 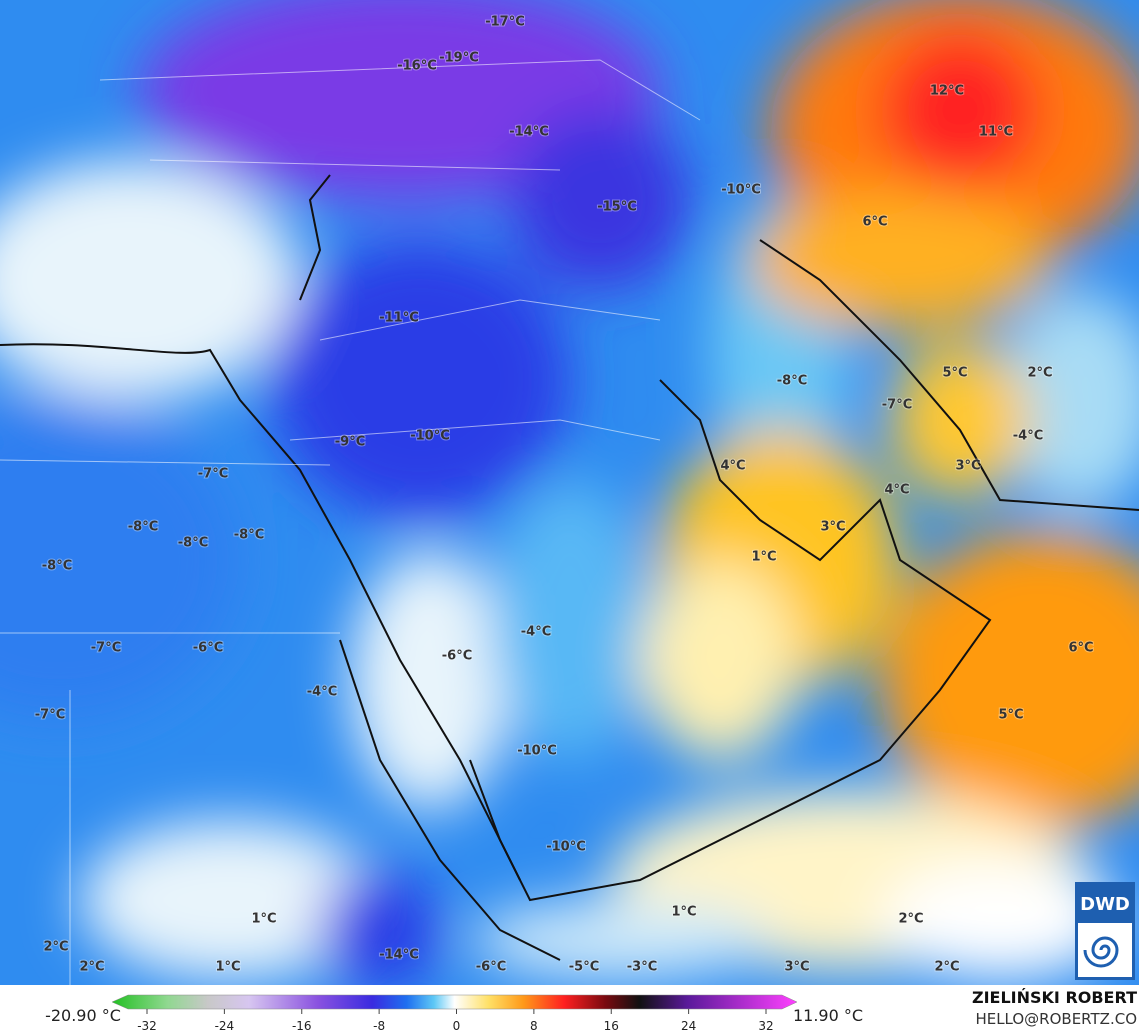 What do you see at coordinates (225, 1026) in the screenshot?
I see `colorbar-tick-label: -24` at bounding box center [225, 1026].